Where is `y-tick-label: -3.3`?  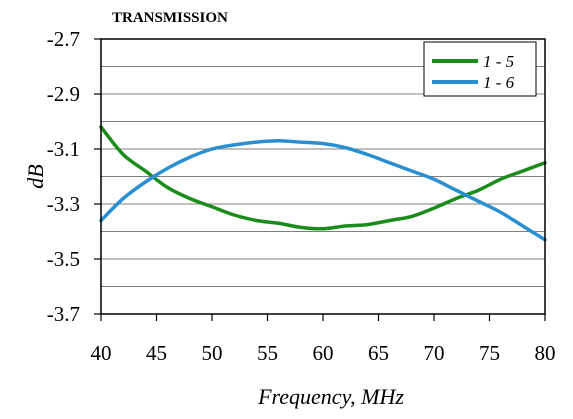 y-tick-label: -3.3 is located at coordinates (63, 204).